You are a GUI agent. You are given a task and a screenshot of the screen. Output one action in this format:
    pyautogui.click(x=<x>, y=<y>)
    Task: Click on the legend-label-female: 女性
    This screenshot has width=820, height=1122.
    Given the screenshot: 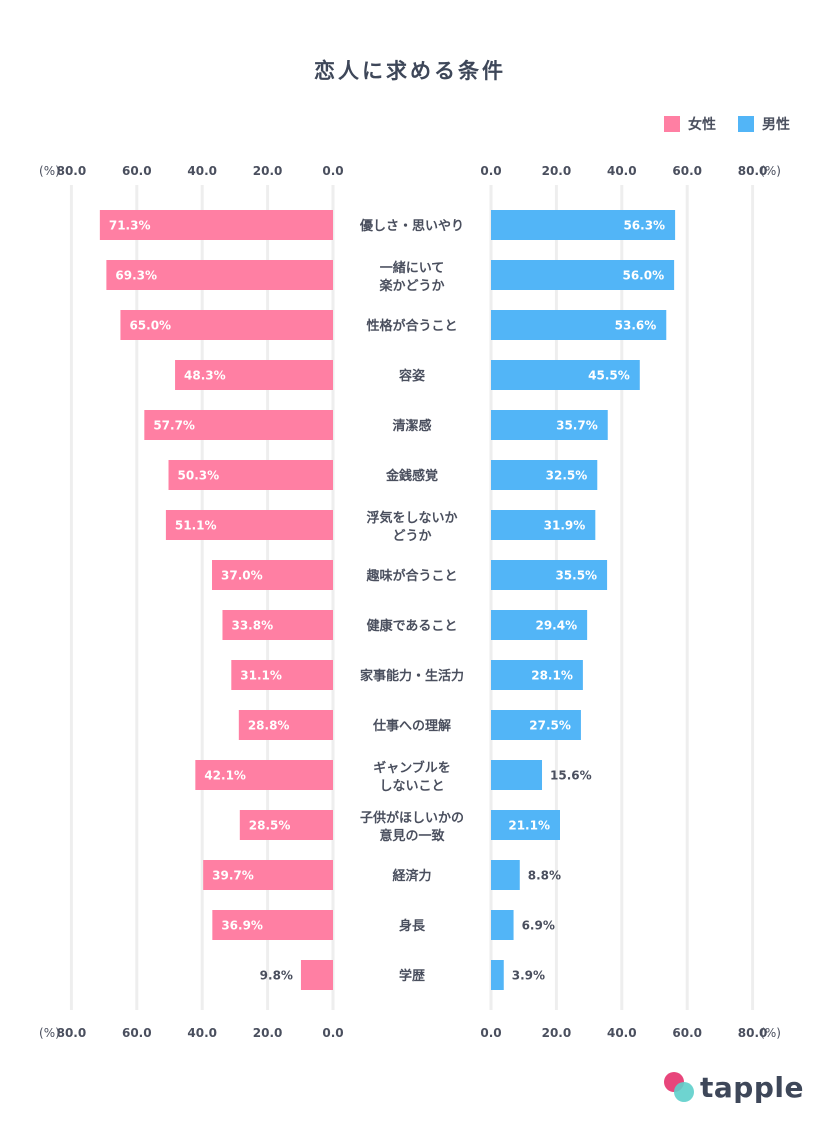 What is the action you would take?
    pyautogui.click(x=702, y=125)
    